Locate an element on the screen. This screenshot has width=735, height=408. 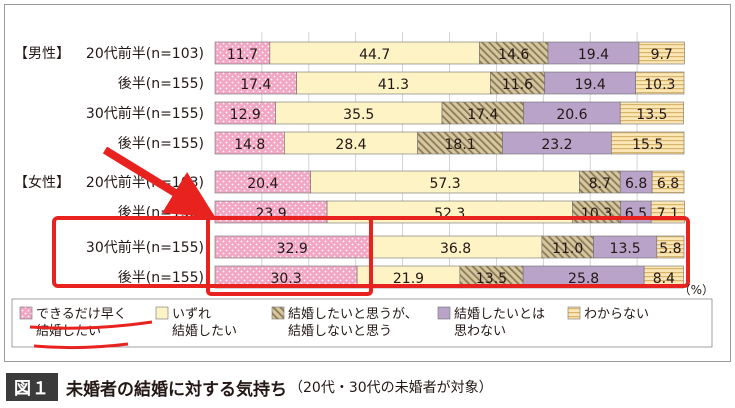
data-label: 8.7 is located at coordinates (600, 184).